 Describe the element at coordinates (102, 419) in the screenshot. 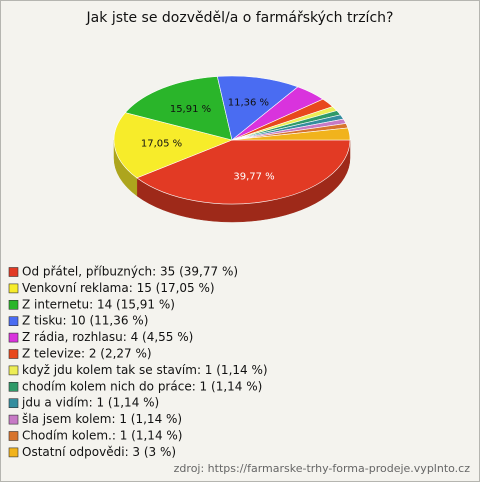

I see `legend-label: šla jsem kolem: 1 (1,14 %)` at that location.